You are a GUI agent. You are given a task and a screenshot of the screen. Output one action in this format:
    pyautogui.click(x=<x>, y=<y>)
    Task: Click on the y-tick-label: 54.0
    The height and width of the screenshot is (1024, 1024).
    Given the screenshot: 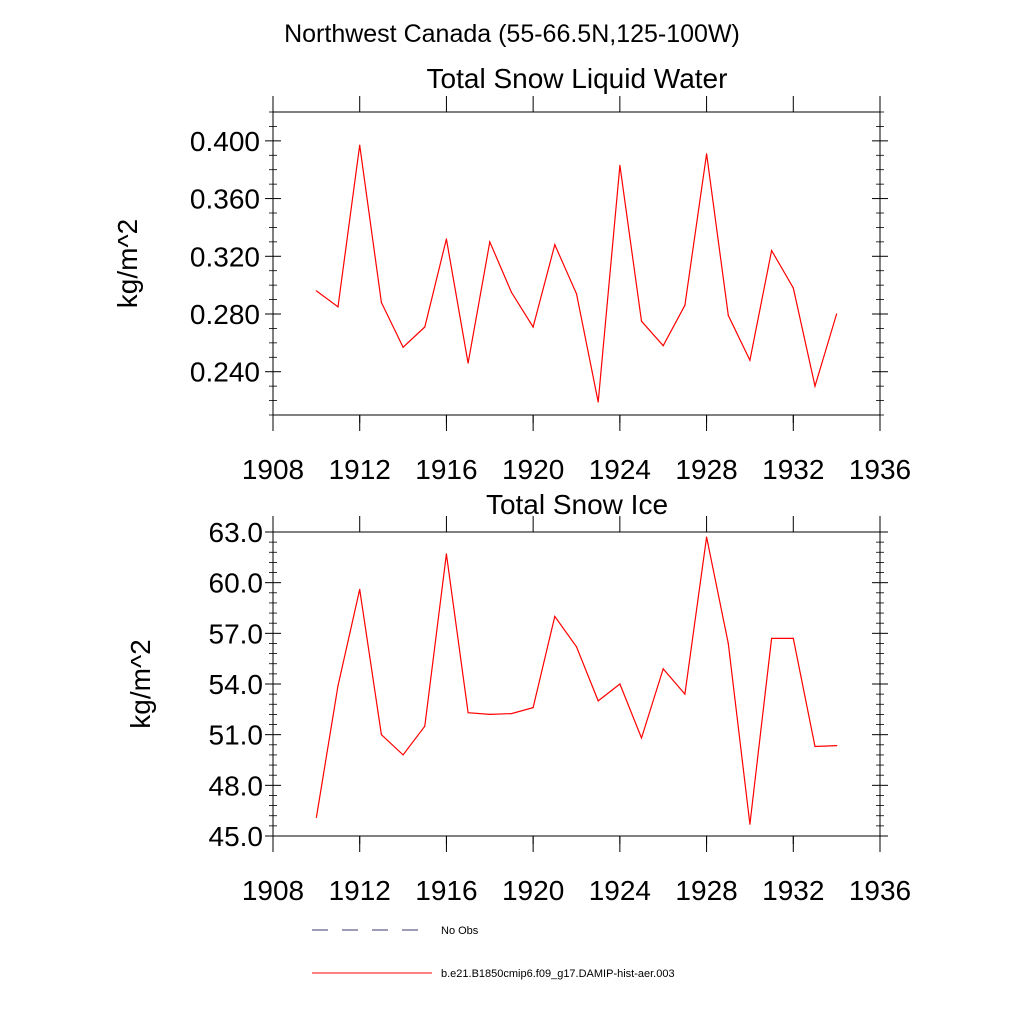 What is the action you would take?
    pyautogui.click(x=236, y=684)
    